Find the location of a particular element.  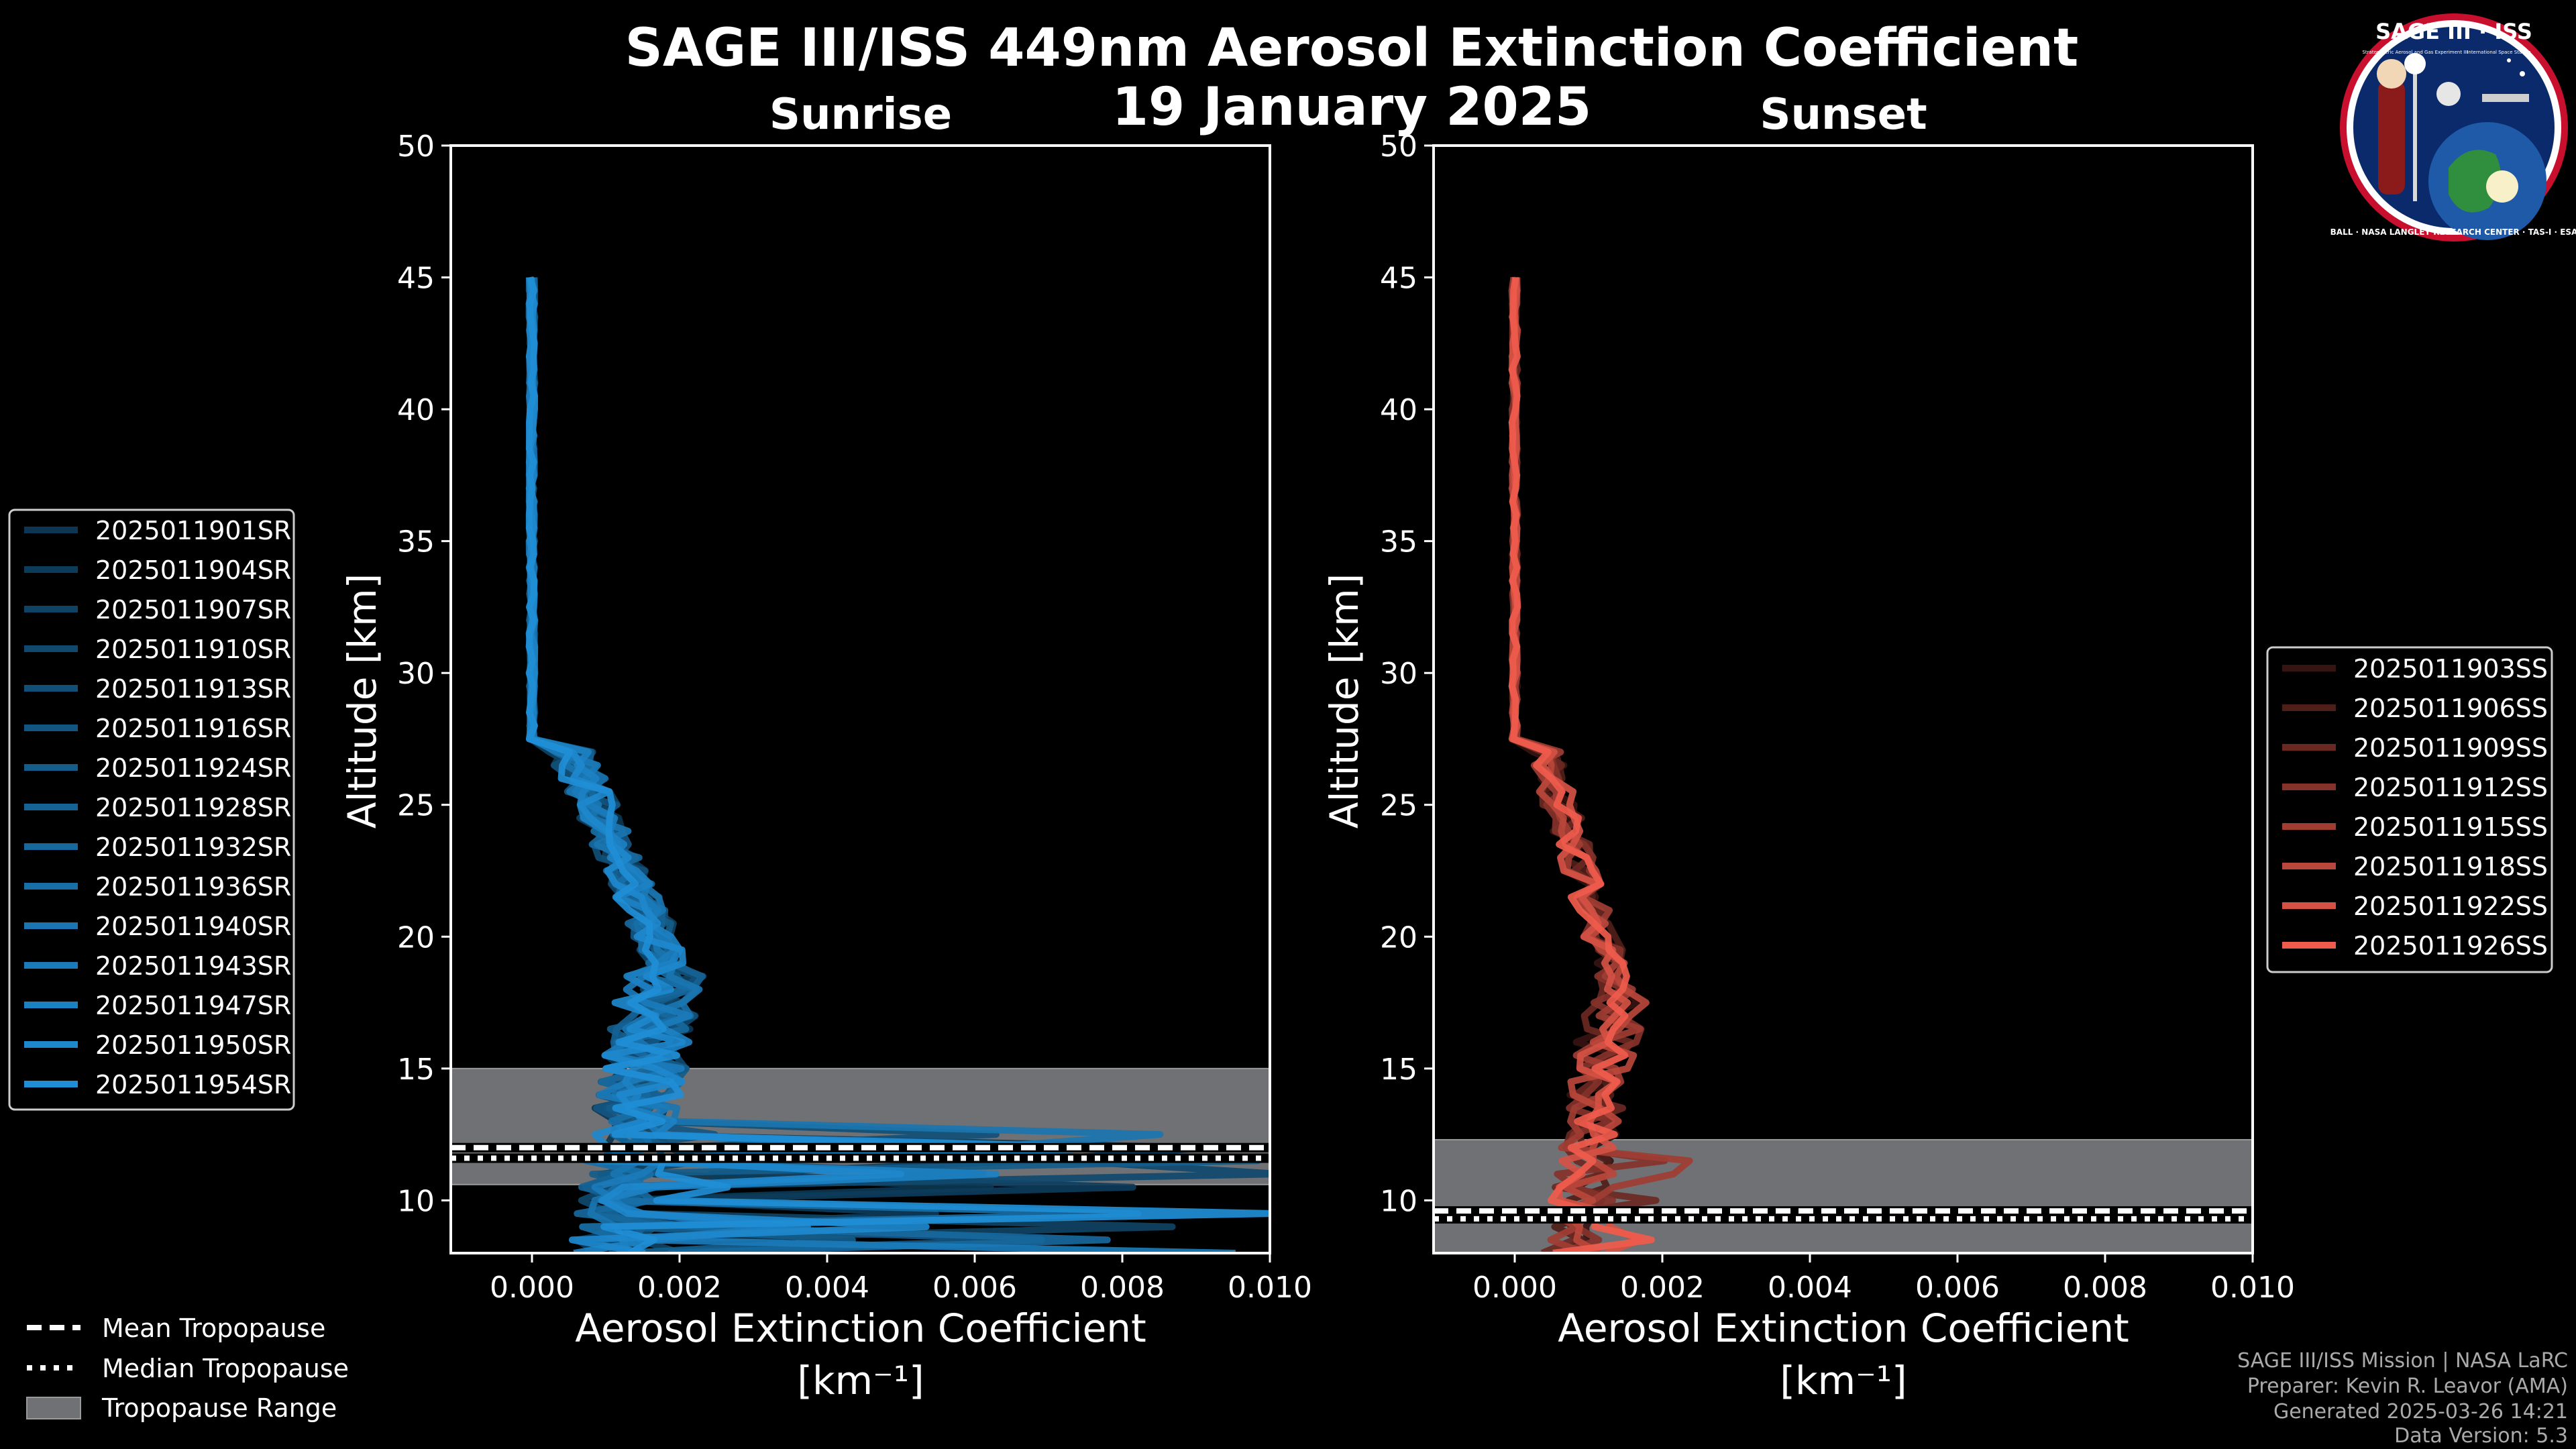

sunset-xtick-label: 0.000 is located at coordinates (1514, 1288).